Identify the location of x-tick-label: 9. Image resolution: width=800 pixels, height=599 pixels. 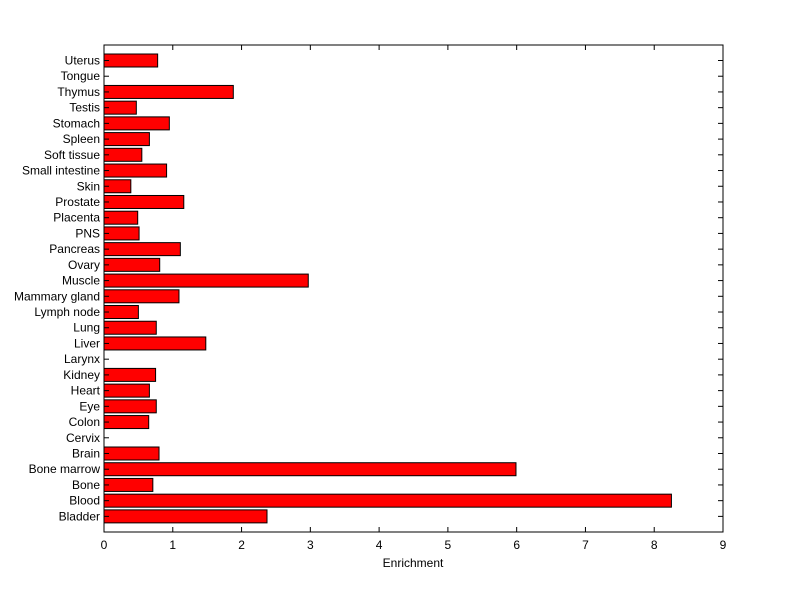
(723, 545).